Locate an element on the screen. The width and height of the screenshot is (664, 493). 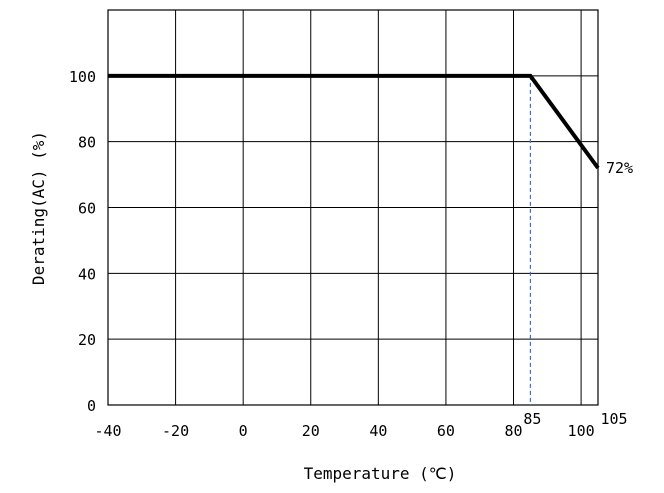
x-tick-label: 20 is located at coordinates (311, 431).